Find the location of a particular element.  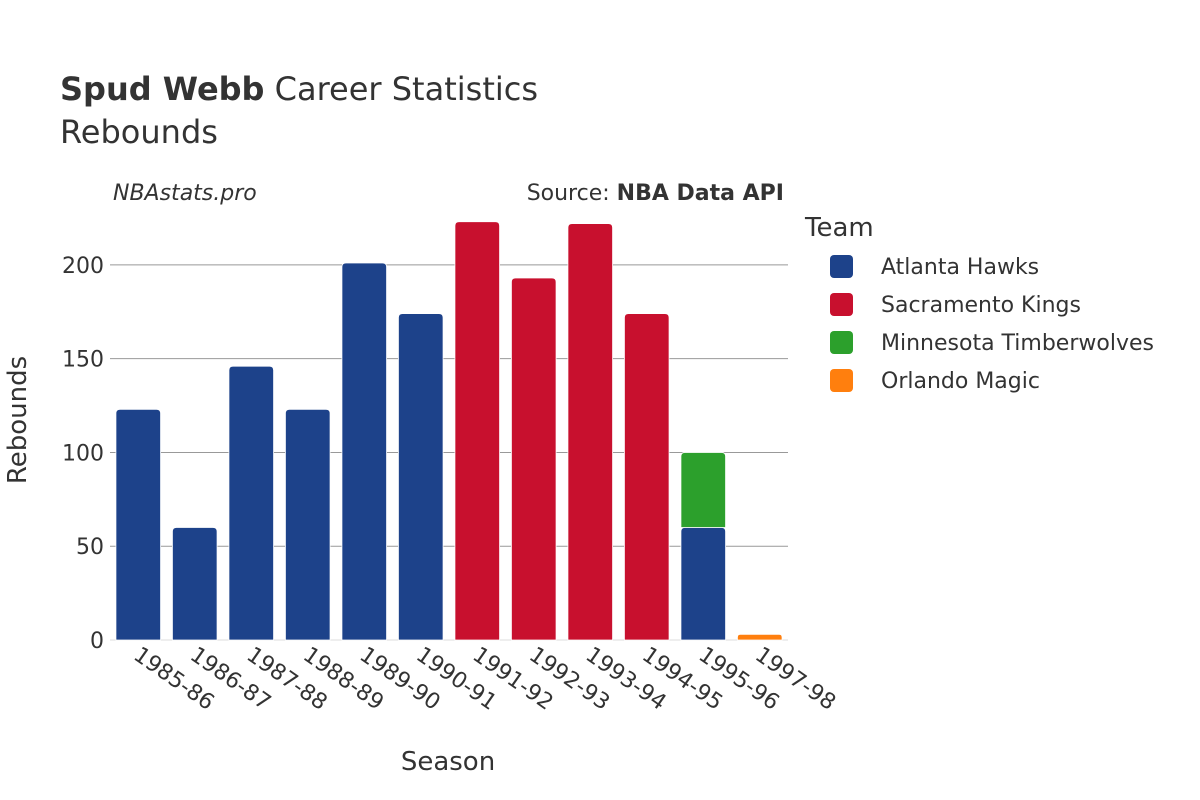

title-rest: Career Statistics is located at coordinates (401, 89).